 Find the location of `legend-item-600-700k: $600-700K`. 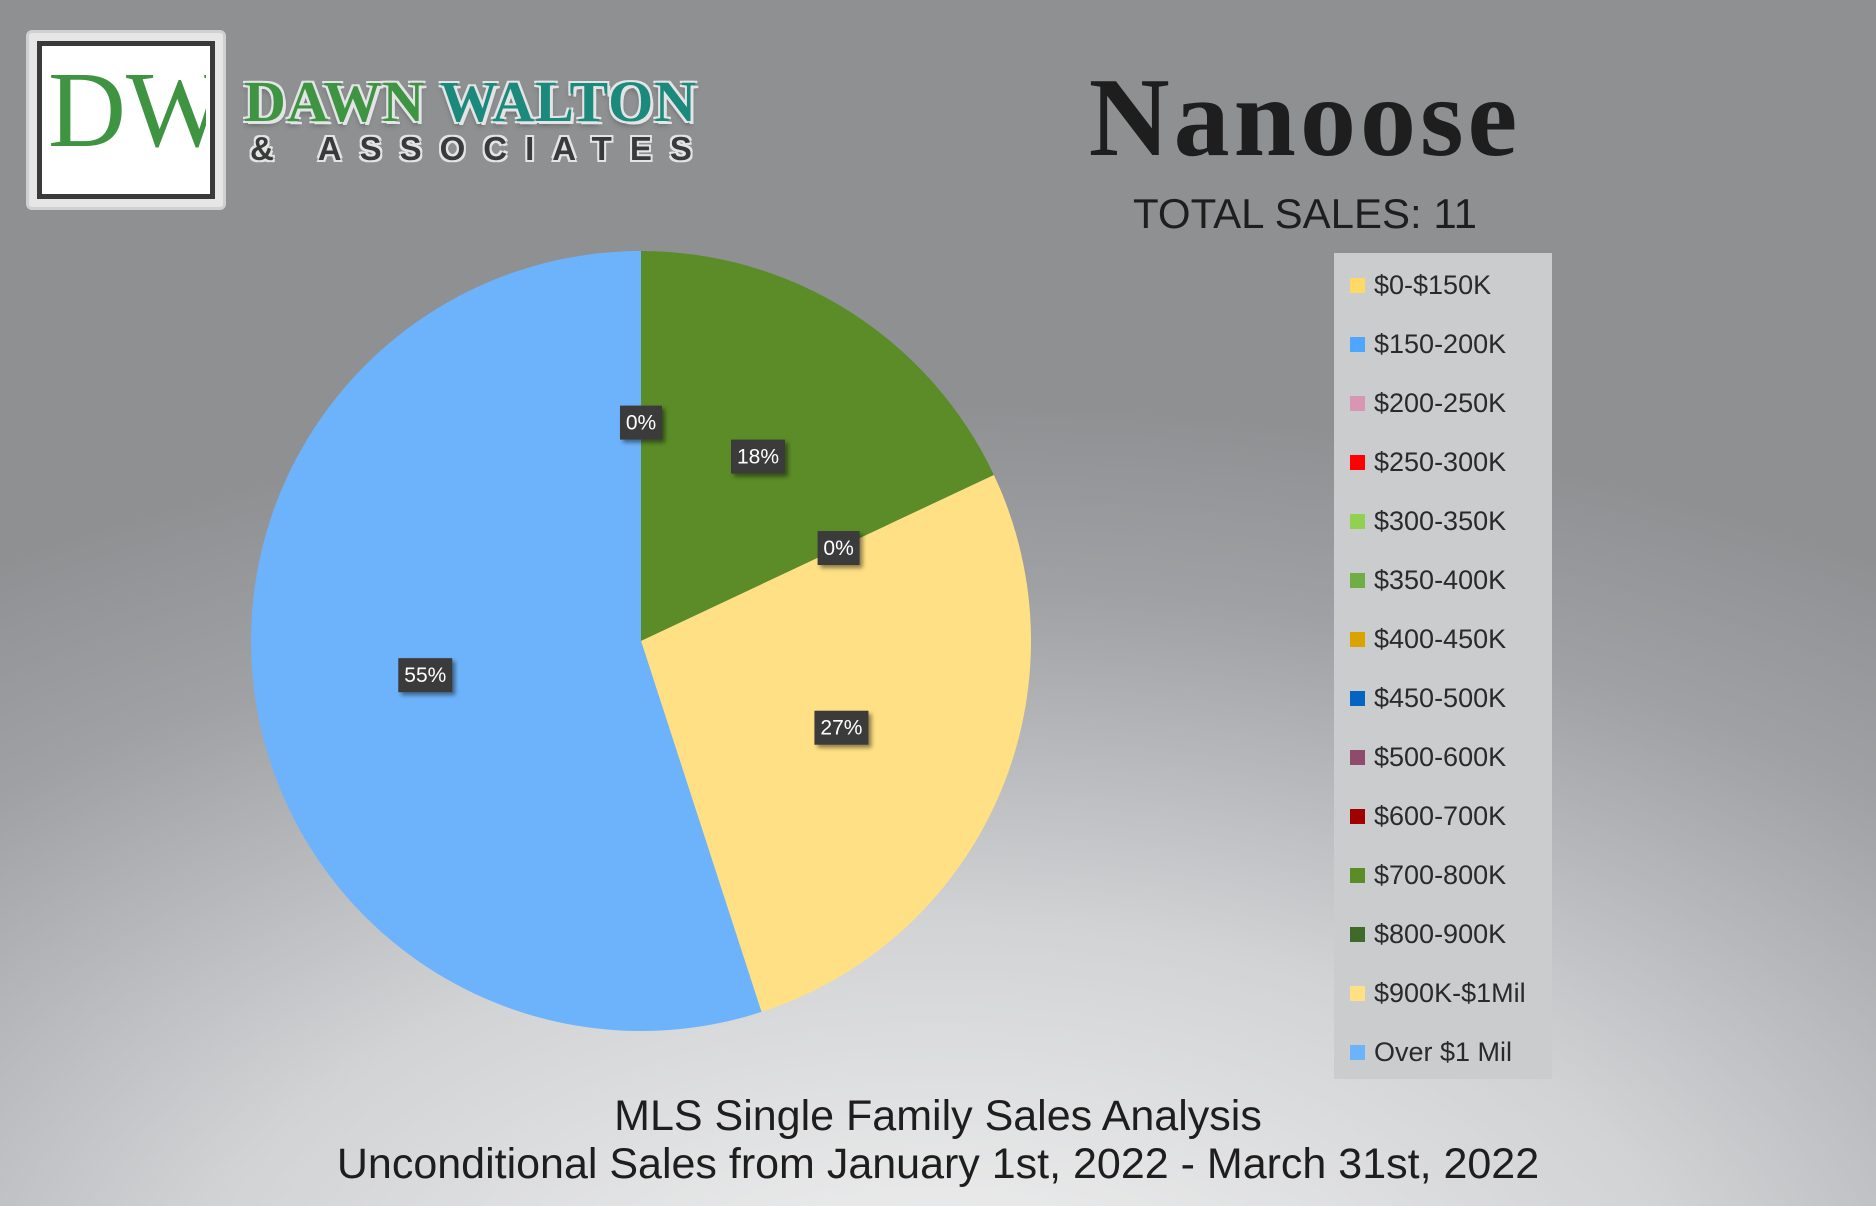

legend-item-600-700k: $600-700K is located at coordinates (1428, 816).